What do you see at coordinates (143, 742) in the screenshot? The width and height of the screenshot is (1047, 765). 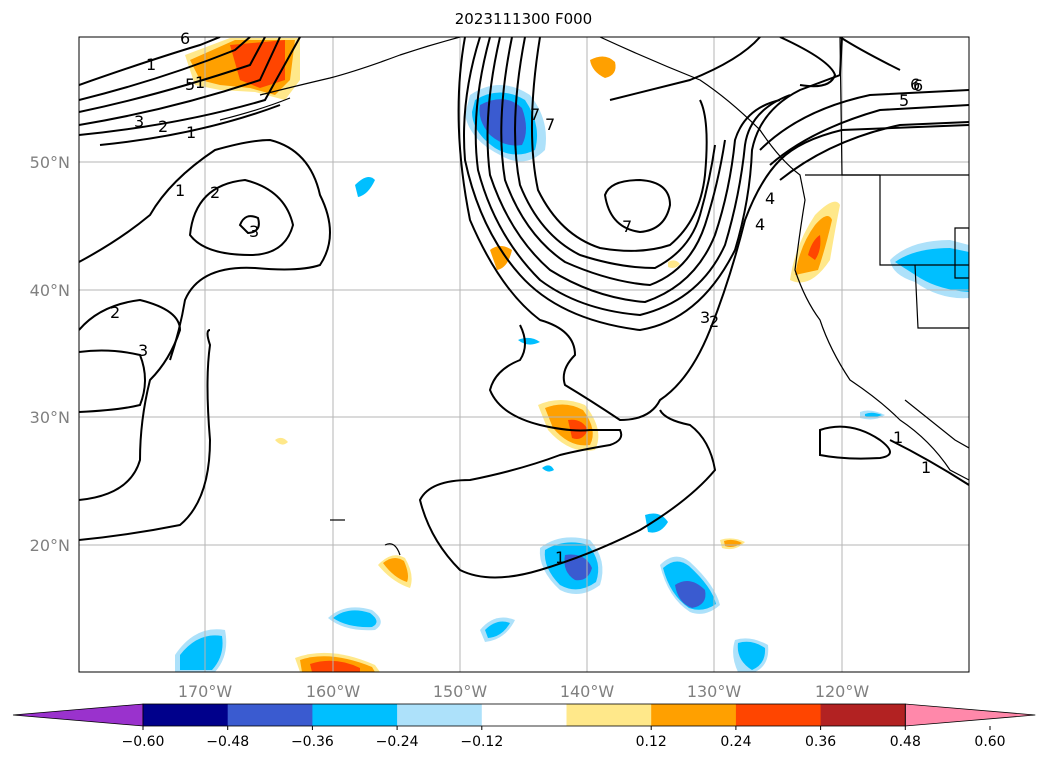 I see `colorbar-tick-label: −0.60` at bounding box center [143, 742].